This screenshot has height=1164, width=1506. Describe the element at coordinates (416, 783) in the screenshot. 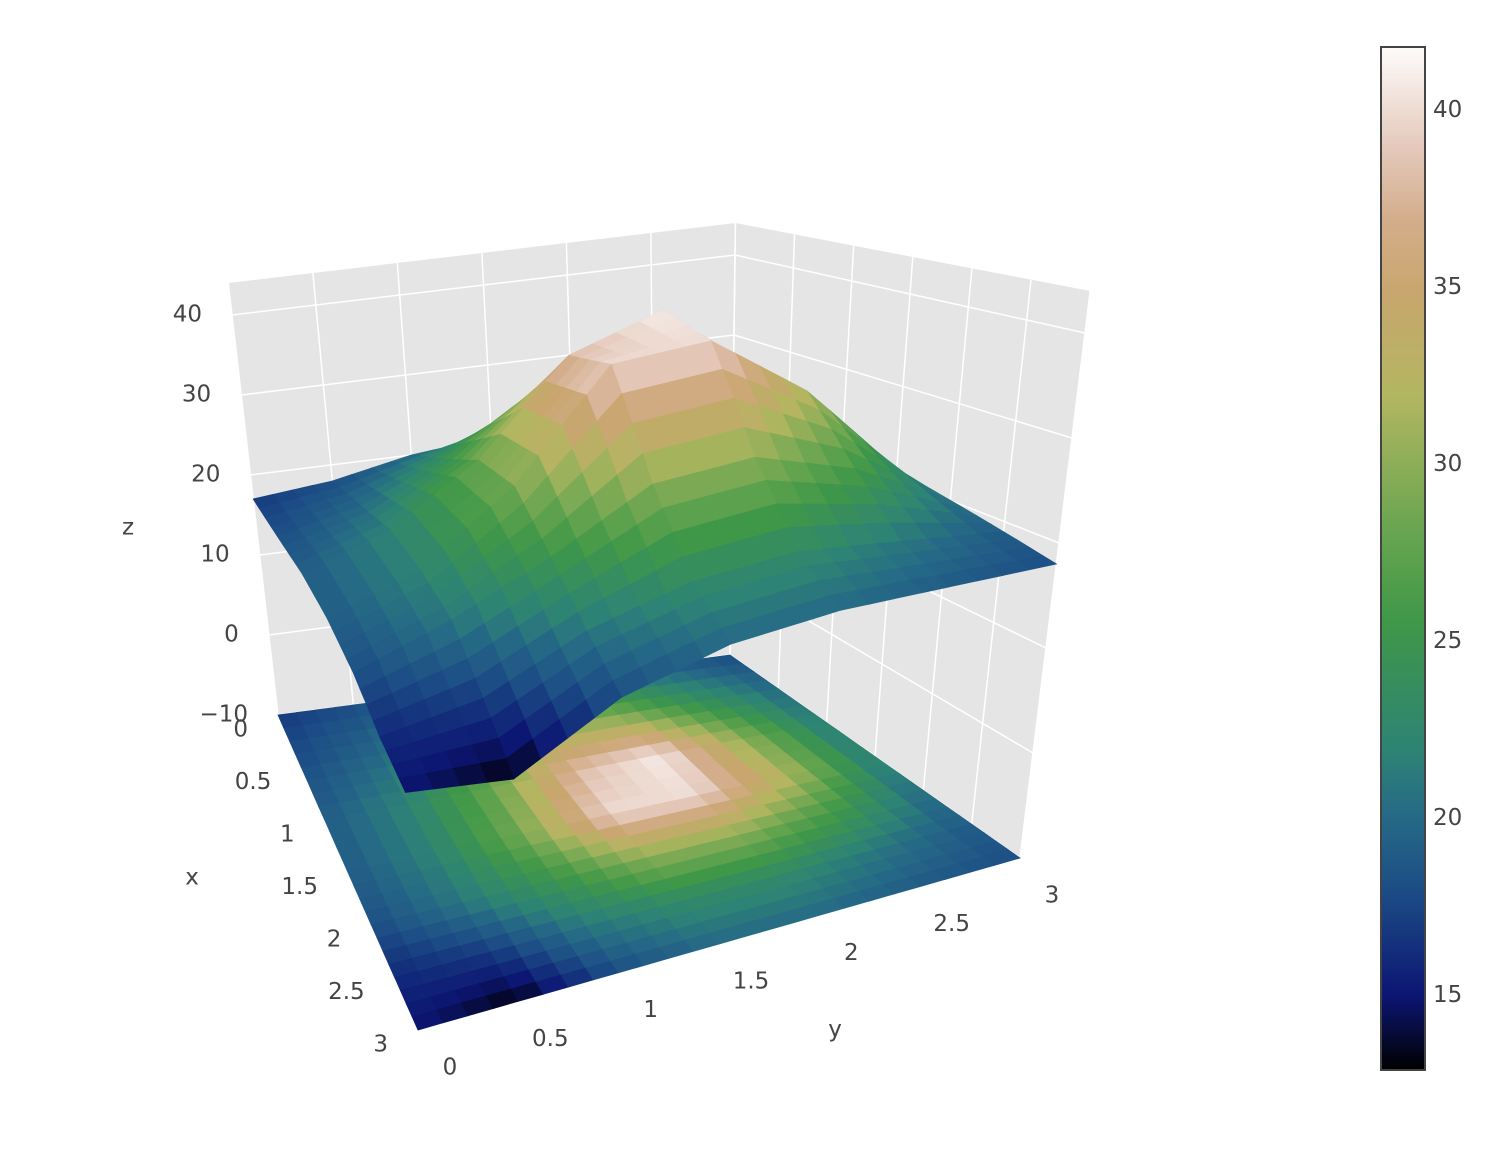

I see `surface-patch` at that location.